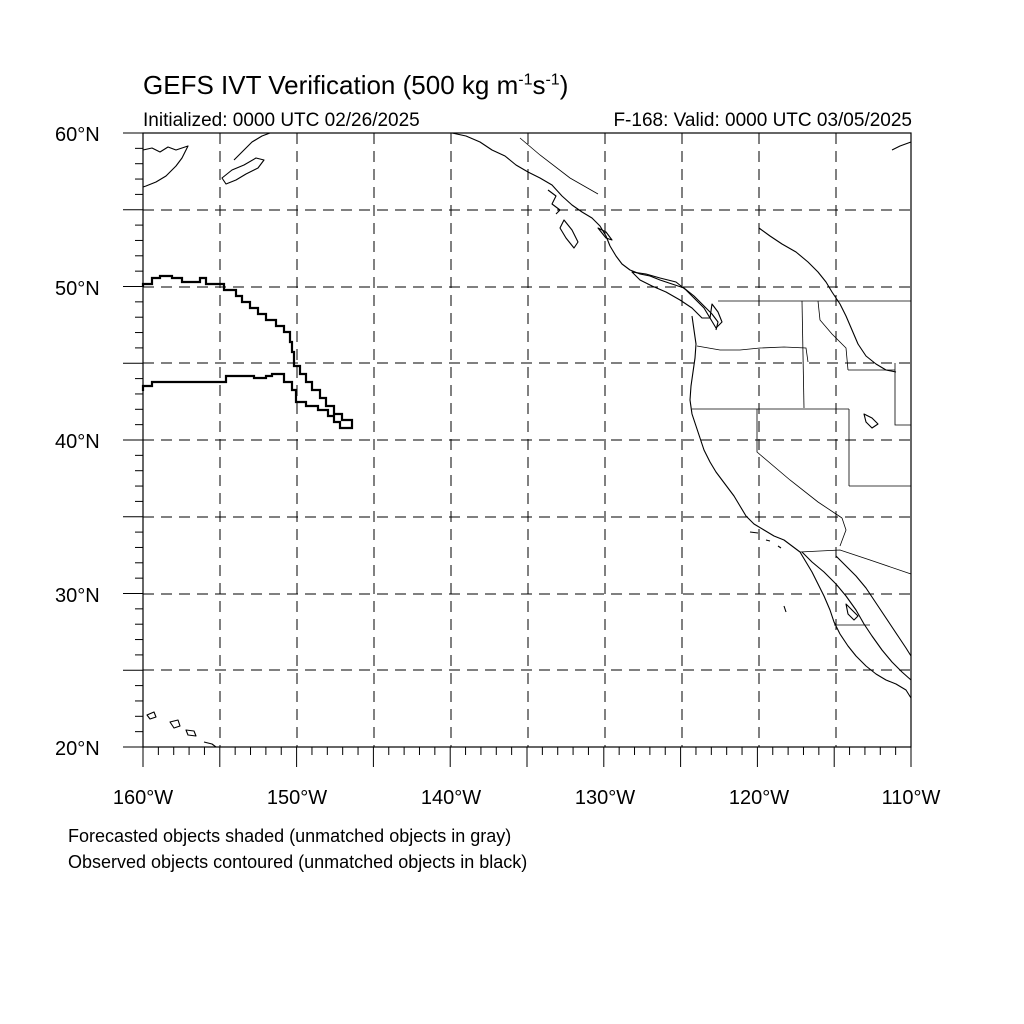 The image size is (1024, 1024). I want to click on observed-objects, so click(247, 352).